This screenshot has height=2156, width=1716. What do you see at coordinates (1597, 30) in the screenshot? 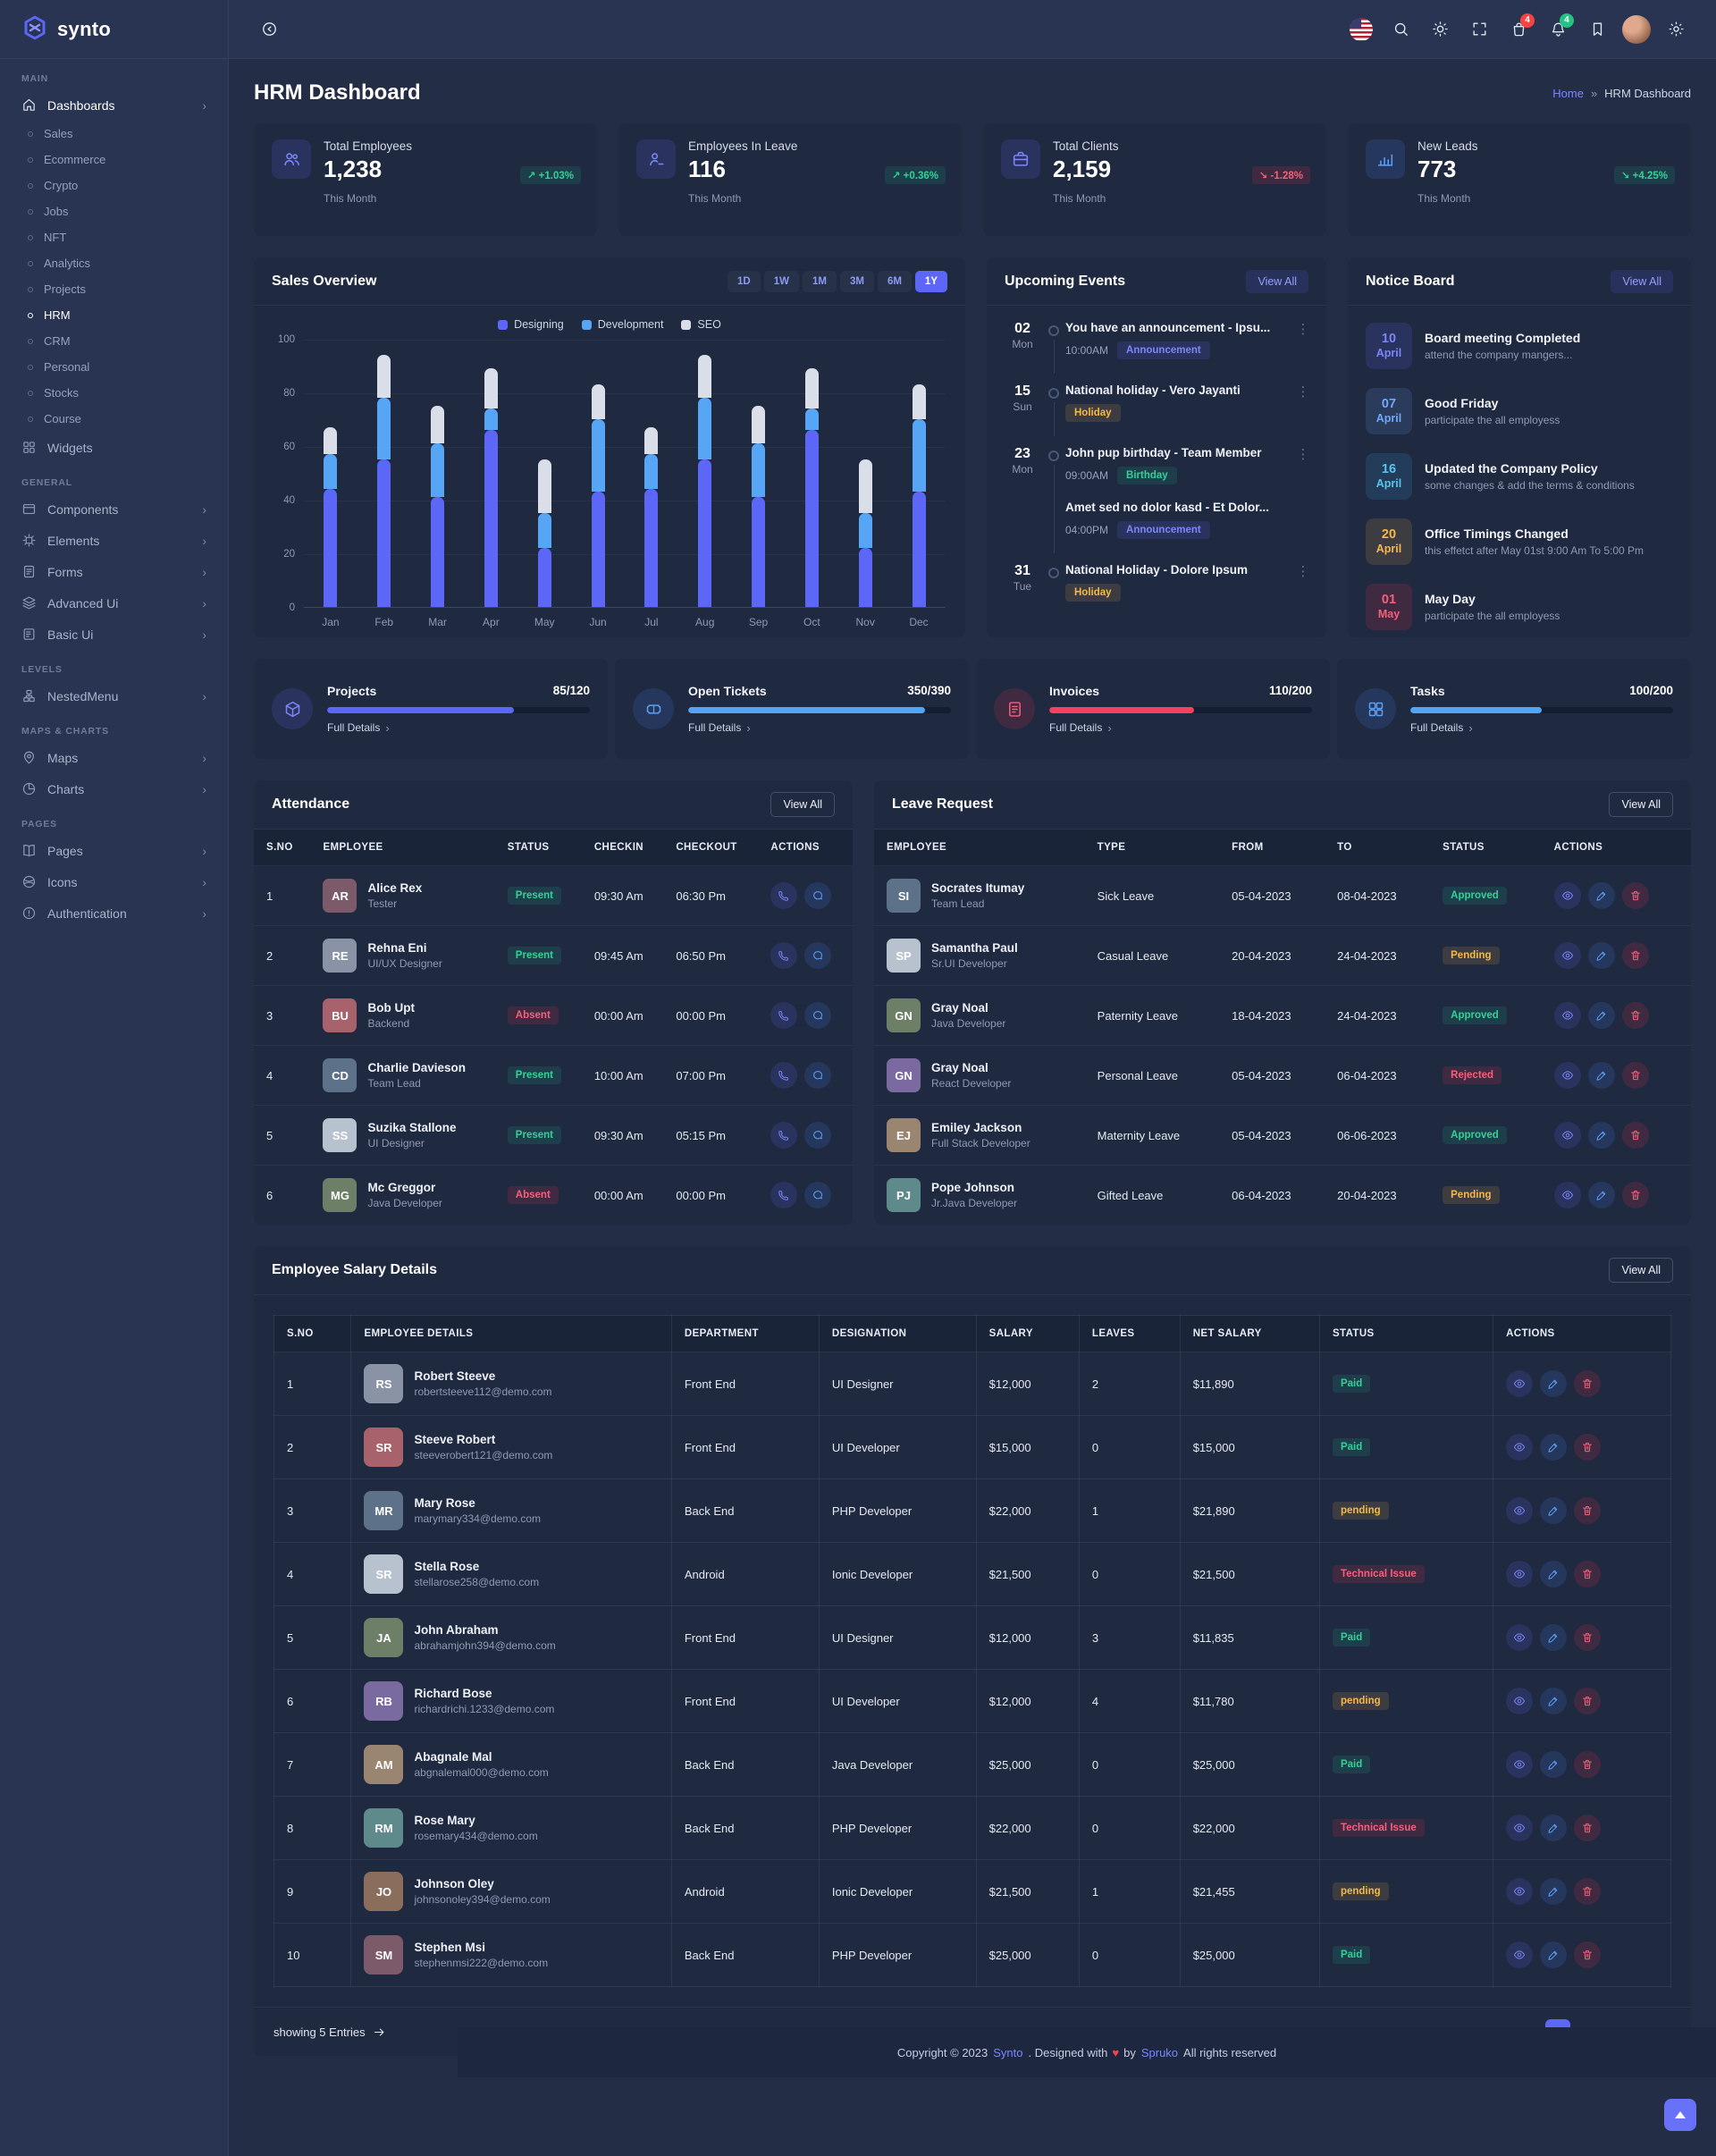
I see `header-bookmark-button` at bounding box center [1597, 30].